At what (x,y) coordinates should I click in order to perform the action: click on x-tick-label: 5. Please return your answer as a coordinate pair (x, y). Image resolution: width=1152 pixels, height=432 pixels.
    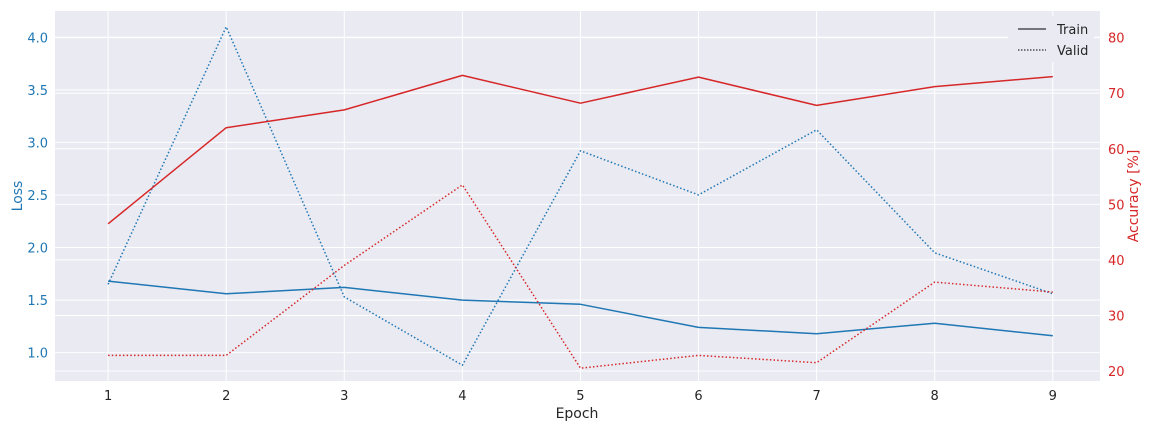
    Looking at the image, I should click on (580, 396).